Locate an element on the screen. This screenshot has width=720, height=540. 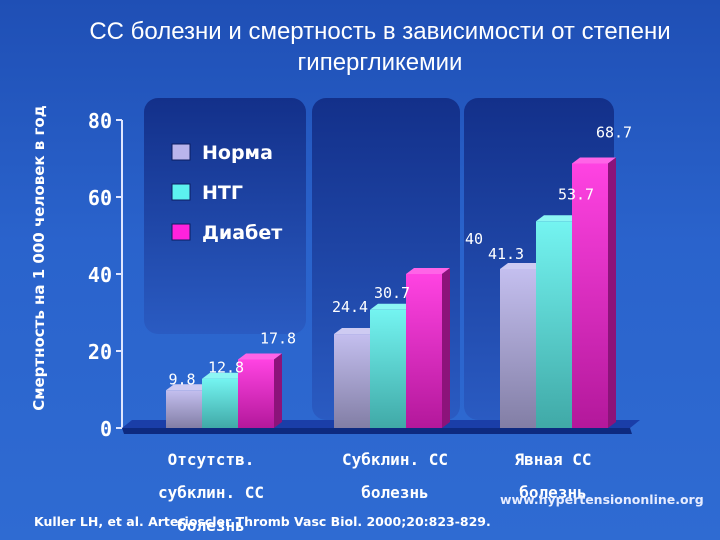
y-tick-label: 0 is located at coordinates (106, 429).